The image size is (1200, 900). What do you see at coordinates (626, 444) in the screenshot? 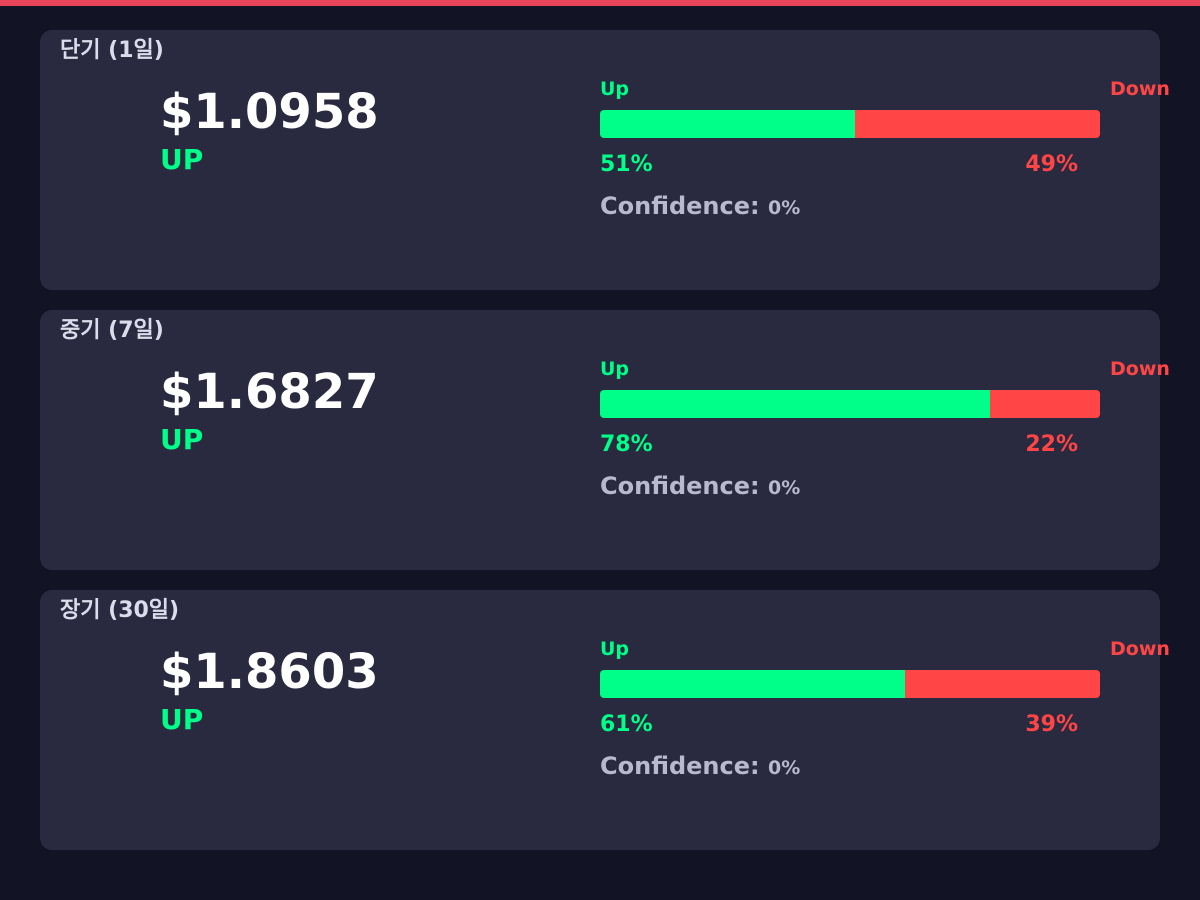
I see `up-percent: 78%` at bounding box center [626, 444].